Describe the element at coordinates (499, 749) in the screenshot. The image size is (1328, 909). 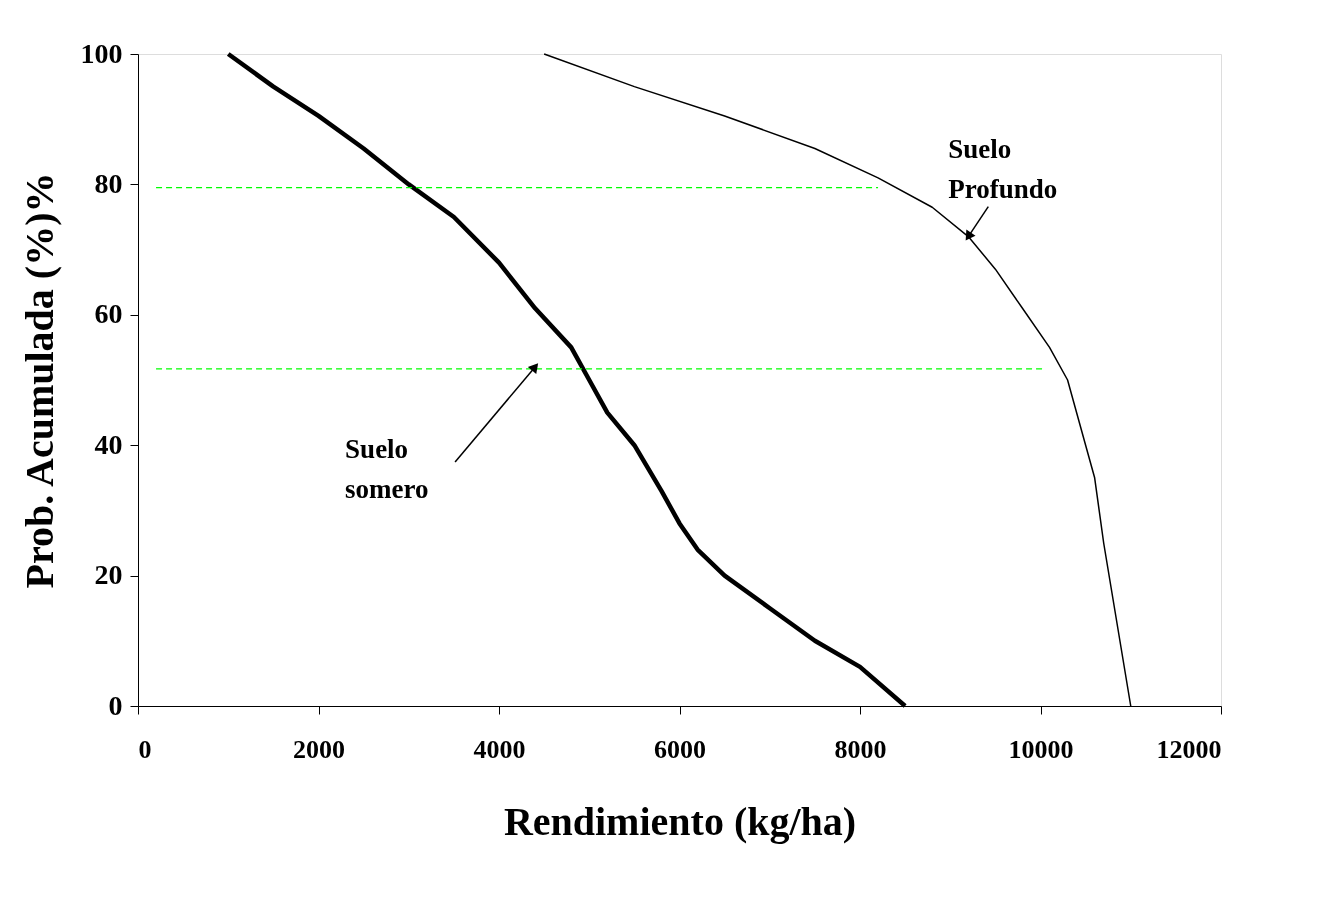
I see `x-tick-label: 4000` at that location.